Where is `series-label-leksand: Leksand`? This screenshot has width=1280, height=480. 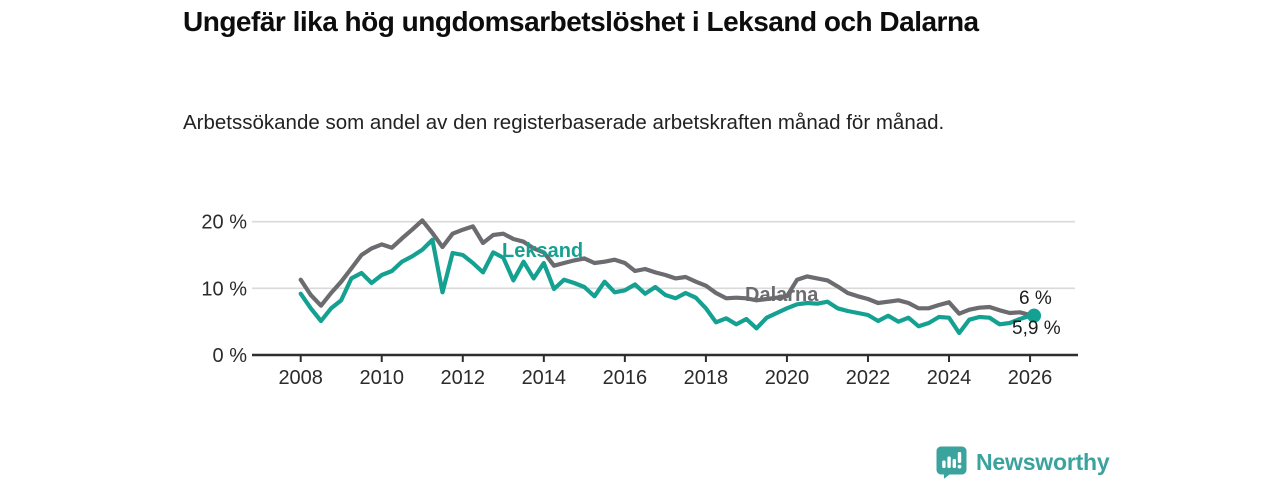
series-label-leksand: Leksand is located at coordinates (543, 251).